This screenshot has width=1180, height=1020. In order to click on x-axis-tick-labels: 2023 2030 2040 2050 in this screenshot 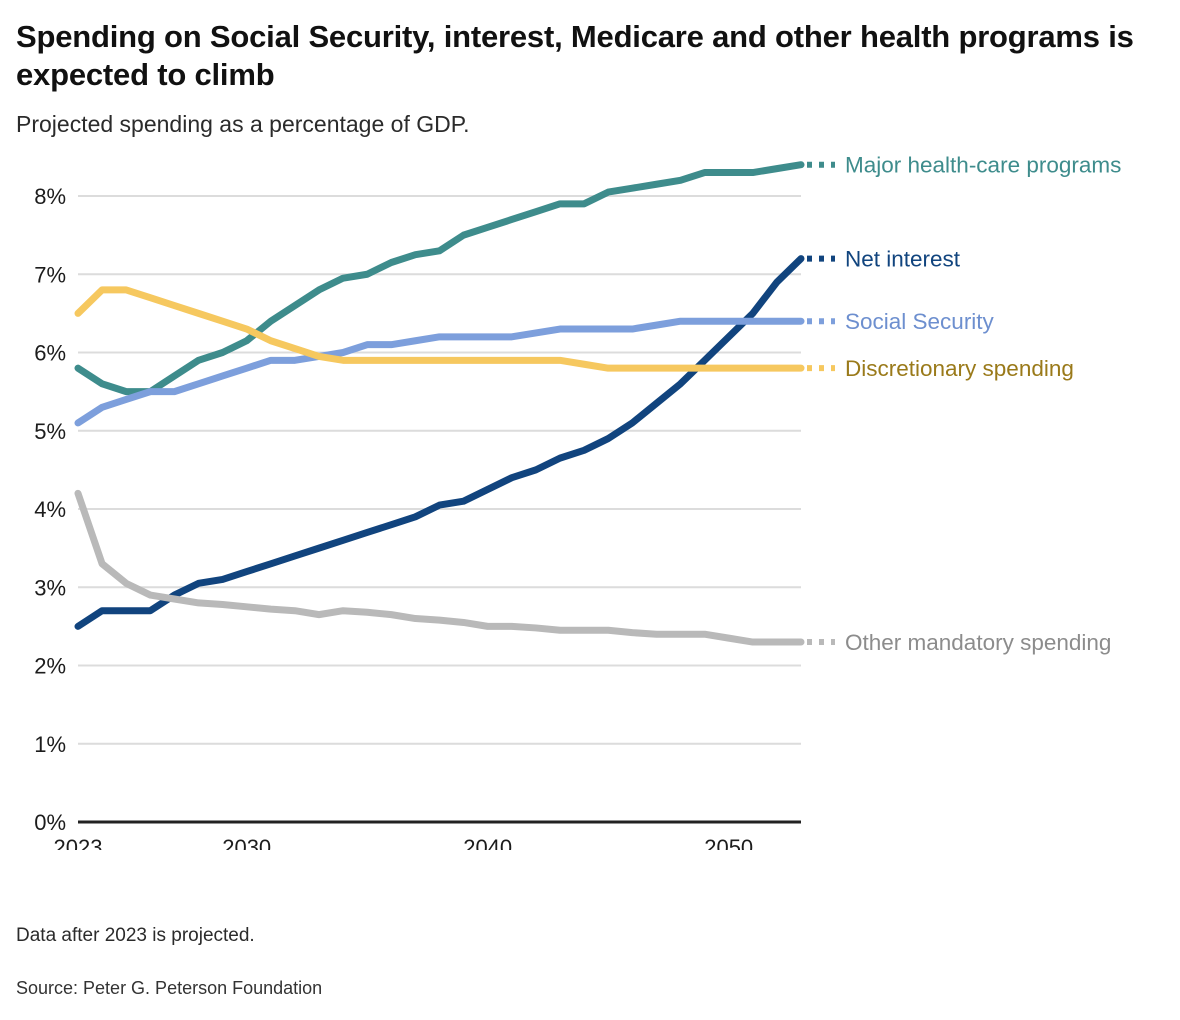, I will do `click(404, 842)`.